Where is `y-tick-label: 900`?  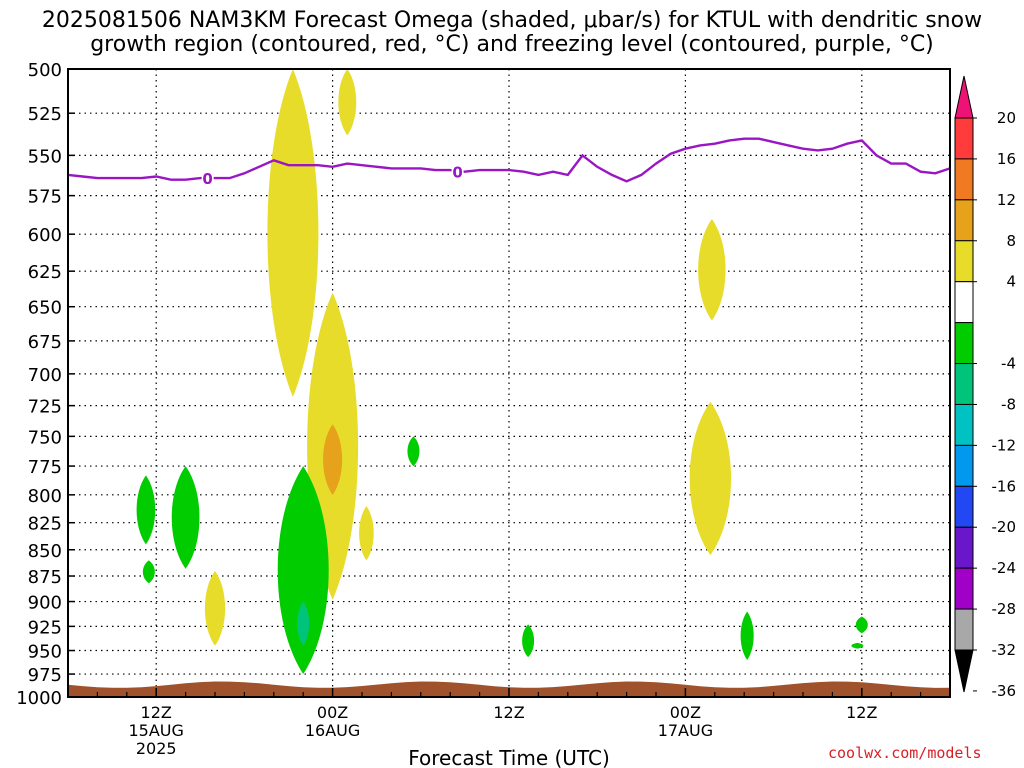
y-tick-label: 900 is located at coordinates (45, 603).